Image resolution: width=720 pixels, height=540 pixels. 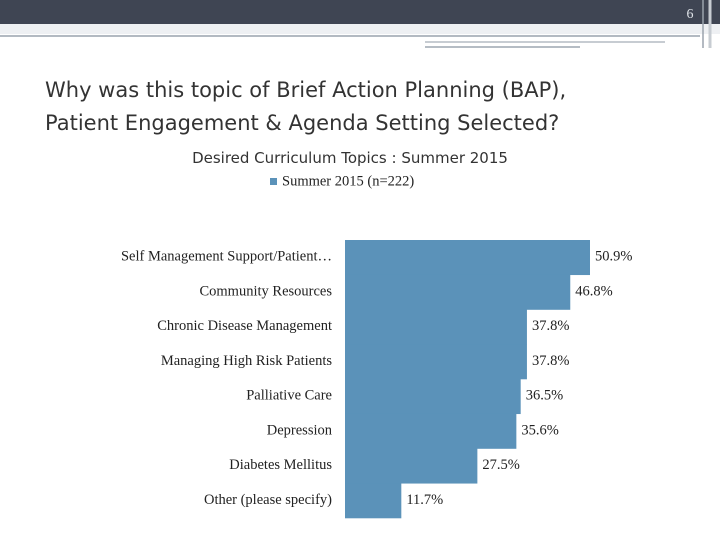 I want to click on category-label: Community Resources, so click(x=265, y=291).